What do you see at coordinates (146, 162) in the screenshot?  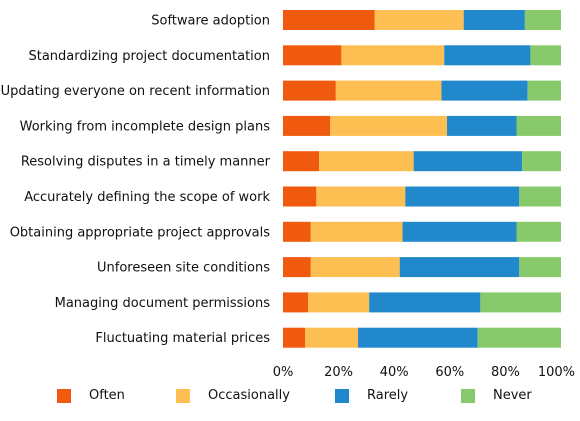 I see `category-label: Resolving disputes in a timely manner` at bounding box center [146, 162].